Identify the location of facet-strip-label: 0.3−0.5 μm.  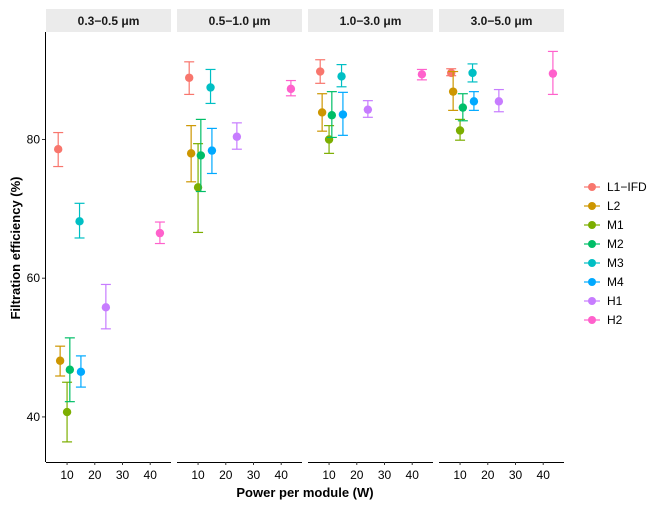
(109, 21).